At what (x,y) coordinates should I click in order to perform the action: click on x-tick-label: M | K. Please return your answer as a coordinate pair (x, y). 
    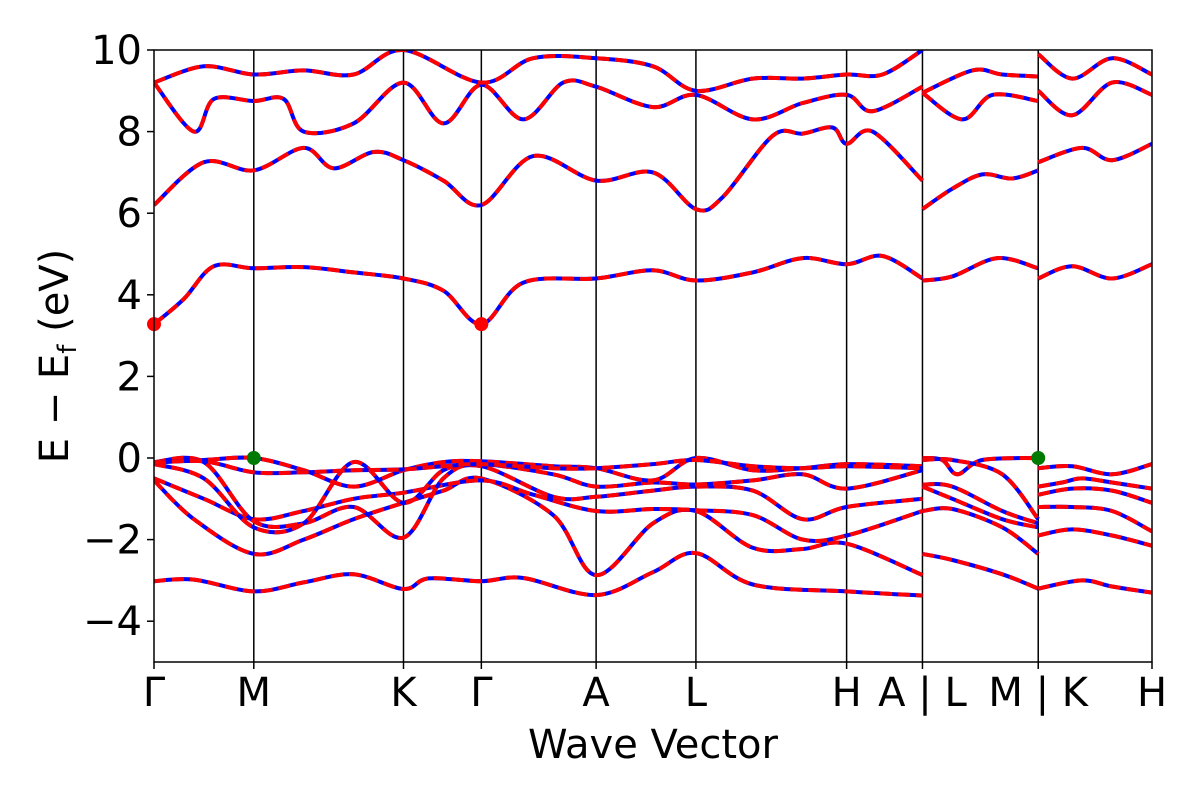
    Looking at the image, I should click on (1038, 693).